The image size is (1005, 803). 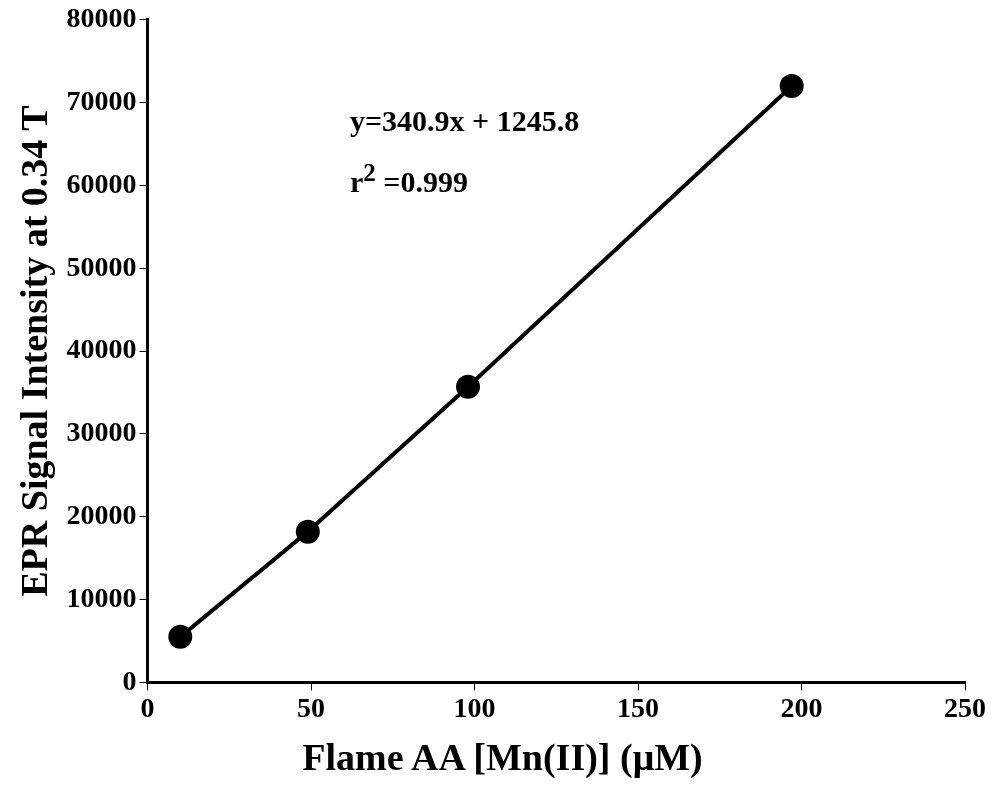 I want to click on x-tick-label: 50, so click(x=311, y=708).